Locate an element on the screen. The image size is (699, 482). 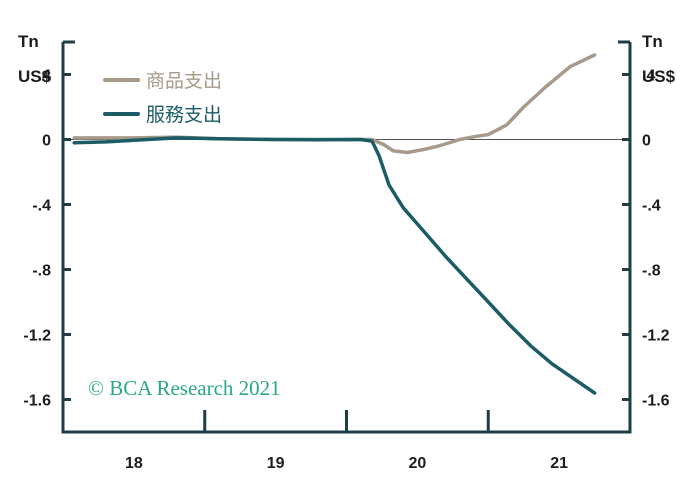
unit-label-right: Tn US$ is located at coordinates (659, 59).